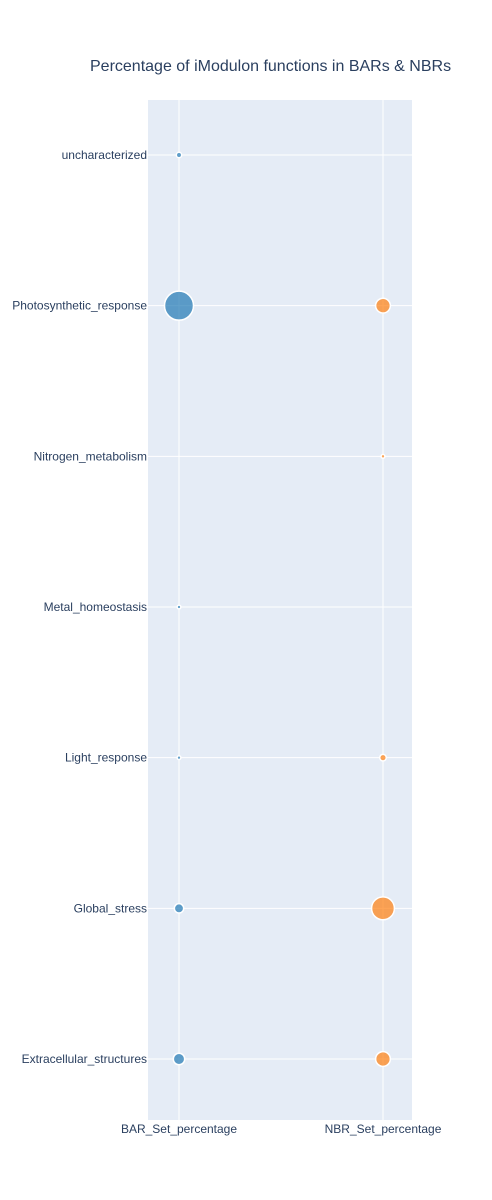 This screenshot has height=1200, width=492. Describe the element at coordinates (383, 1129) in the screenshot. I see `x-tick-label: NBR_Set_percentage` at that location.